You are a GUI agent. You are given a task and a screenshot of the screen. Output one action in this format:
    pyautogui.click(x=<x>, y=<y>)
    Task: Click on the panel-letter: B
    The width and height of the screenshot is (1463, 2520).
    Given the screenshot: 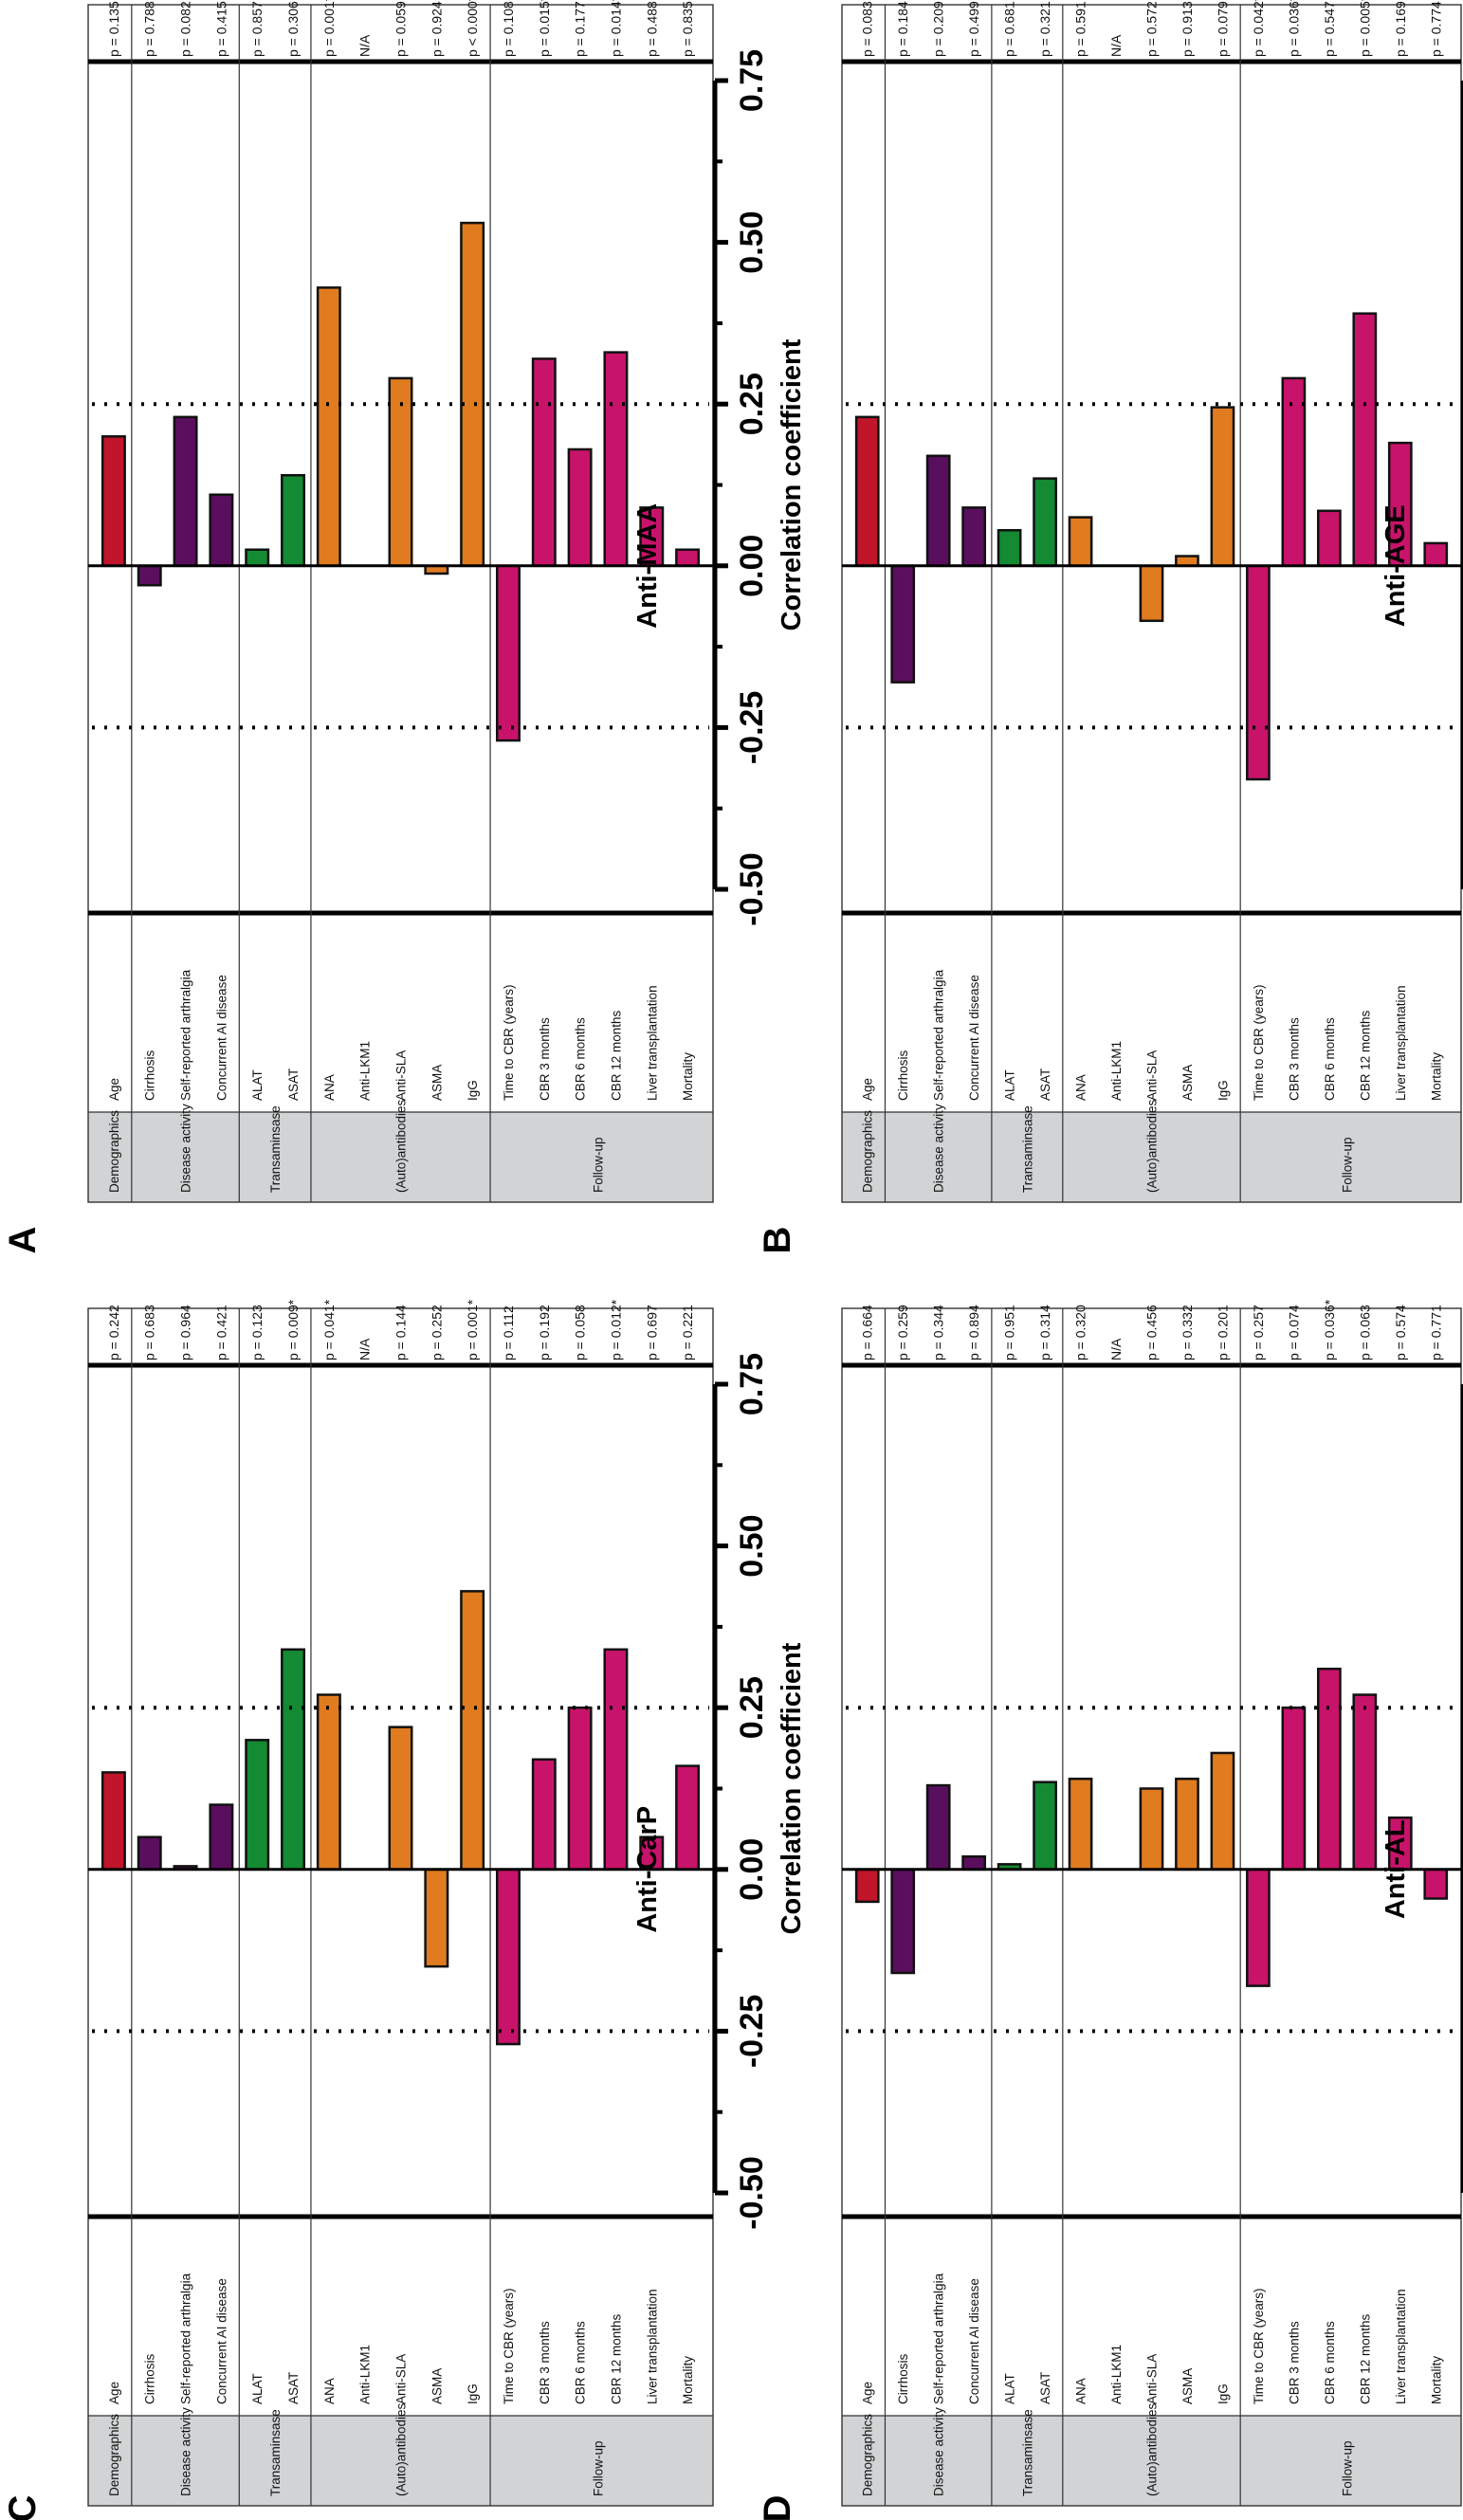 What is the action you would take?
    pyautogui.click(x=777, y=1240)
    